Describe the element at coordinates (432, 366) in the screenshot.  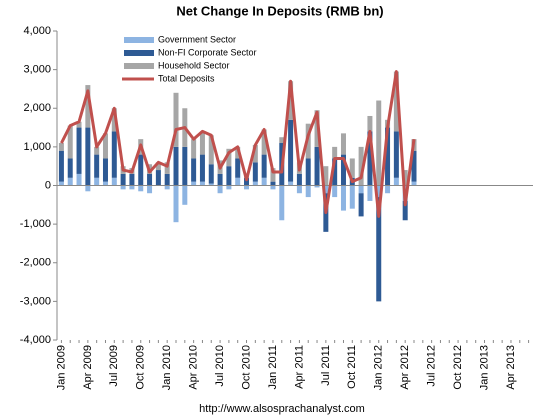
I see `x-tick-label: Jul 2012` at that location.